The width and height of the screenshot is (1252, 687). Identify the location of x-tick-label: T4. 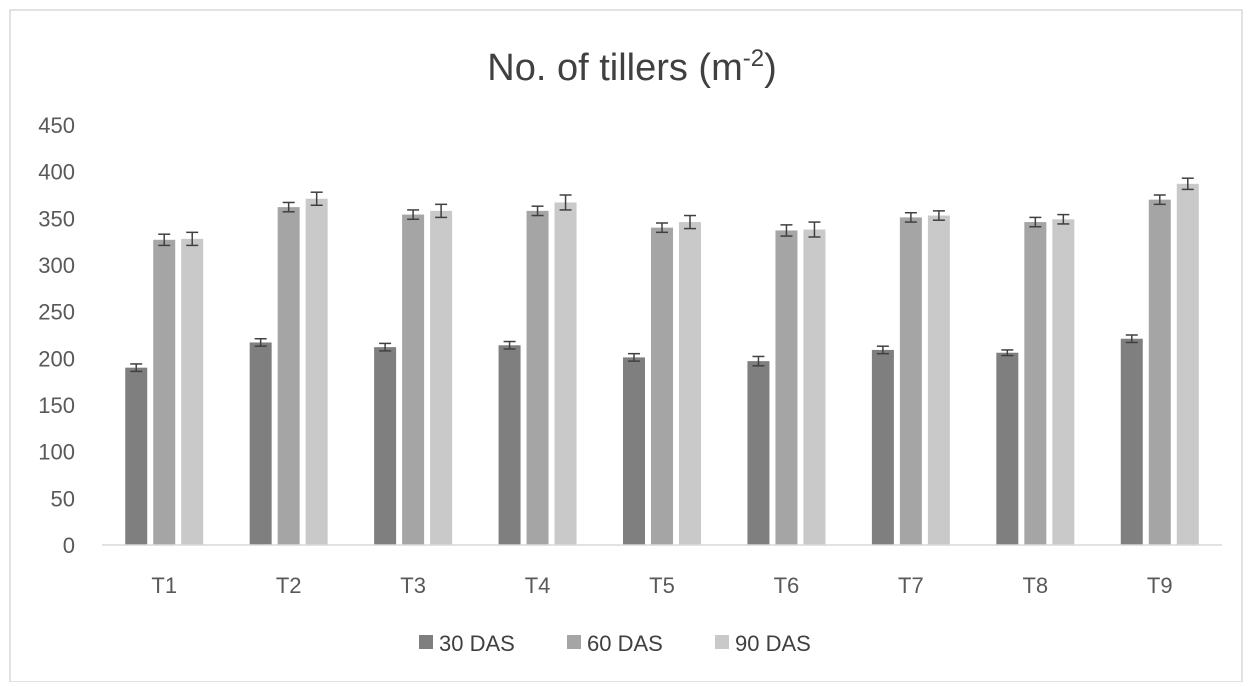
(538, 585).